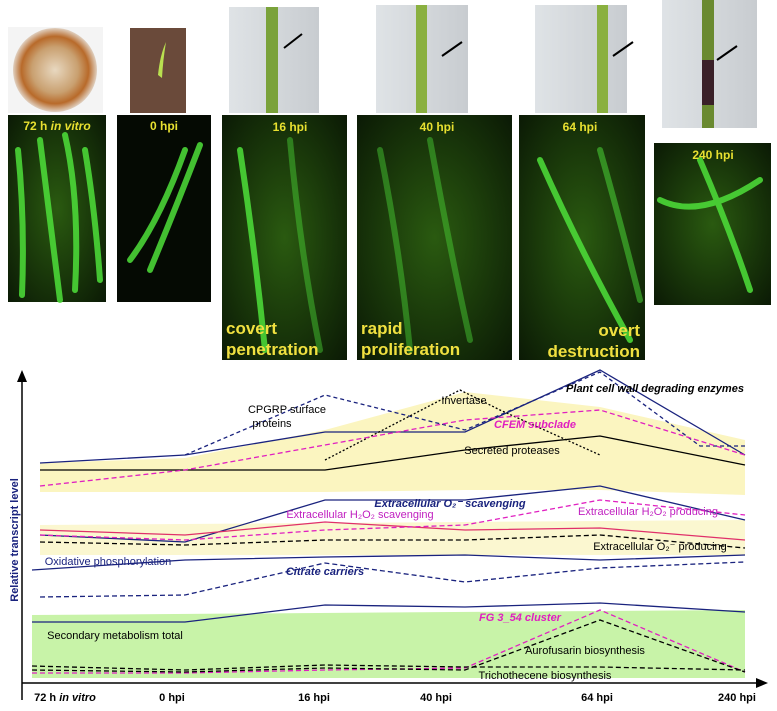 The height and width of the screenshot is (711, 777). Describe the element at coordinates (648, 512) in the screenshot. I see `annotation: Extracellular H₂O₂ producing` at that location.